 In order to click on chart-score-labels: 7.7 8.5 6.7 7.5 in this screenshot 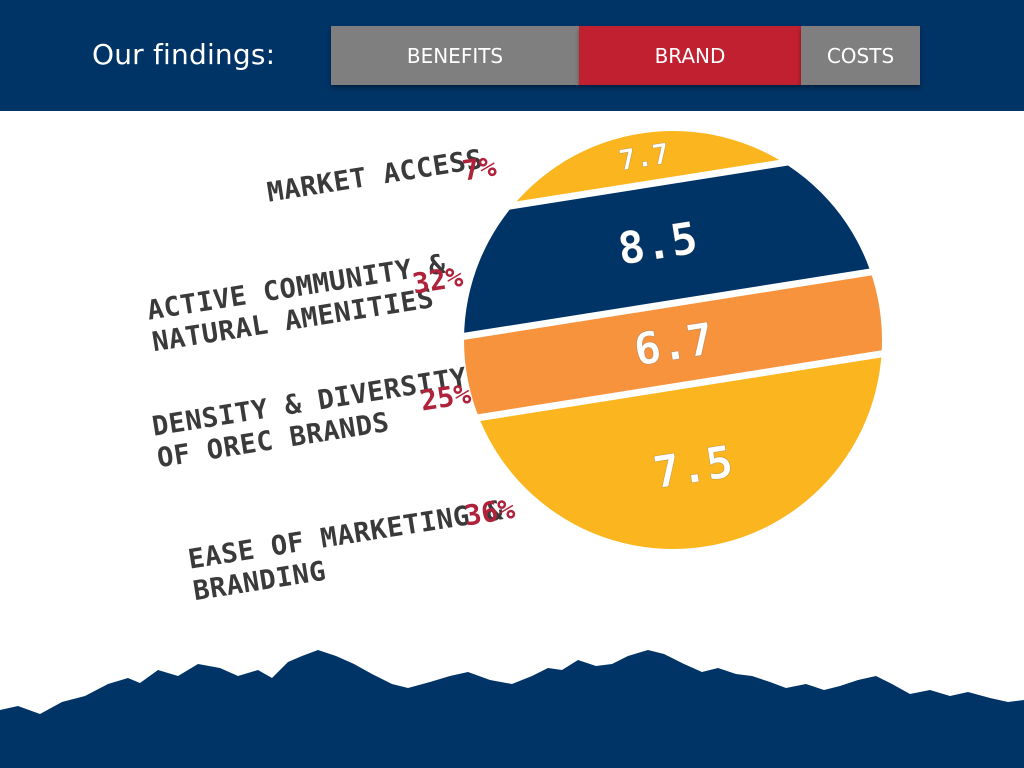, I will do `click(675, 318)`.